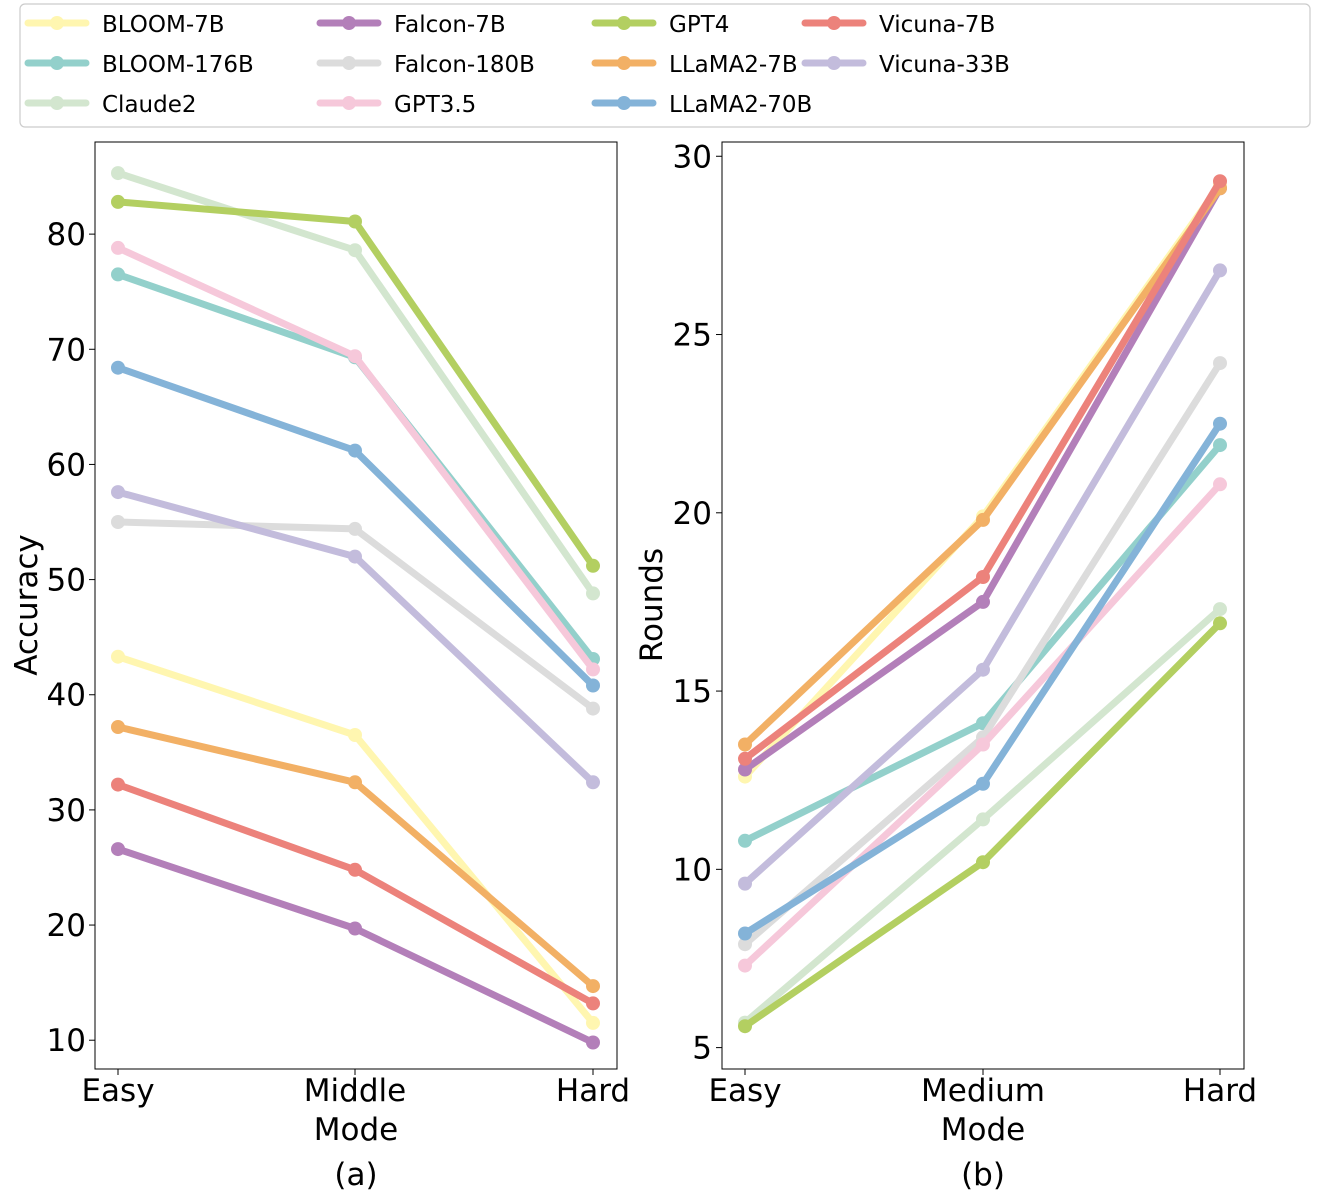 This screenshot has height=1194, width=1328. What do you see at coordinates (396, 105) in the screenshot?
I see `legend-entry-gpt3-5: GPT3.5` at bounding box center [396, 105].